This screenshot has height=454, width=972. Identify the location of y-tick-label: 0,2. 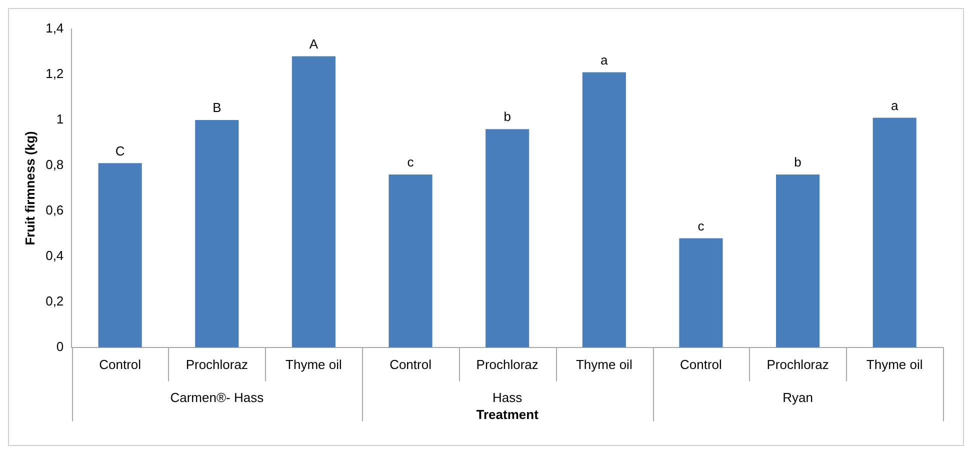
(55, 300).